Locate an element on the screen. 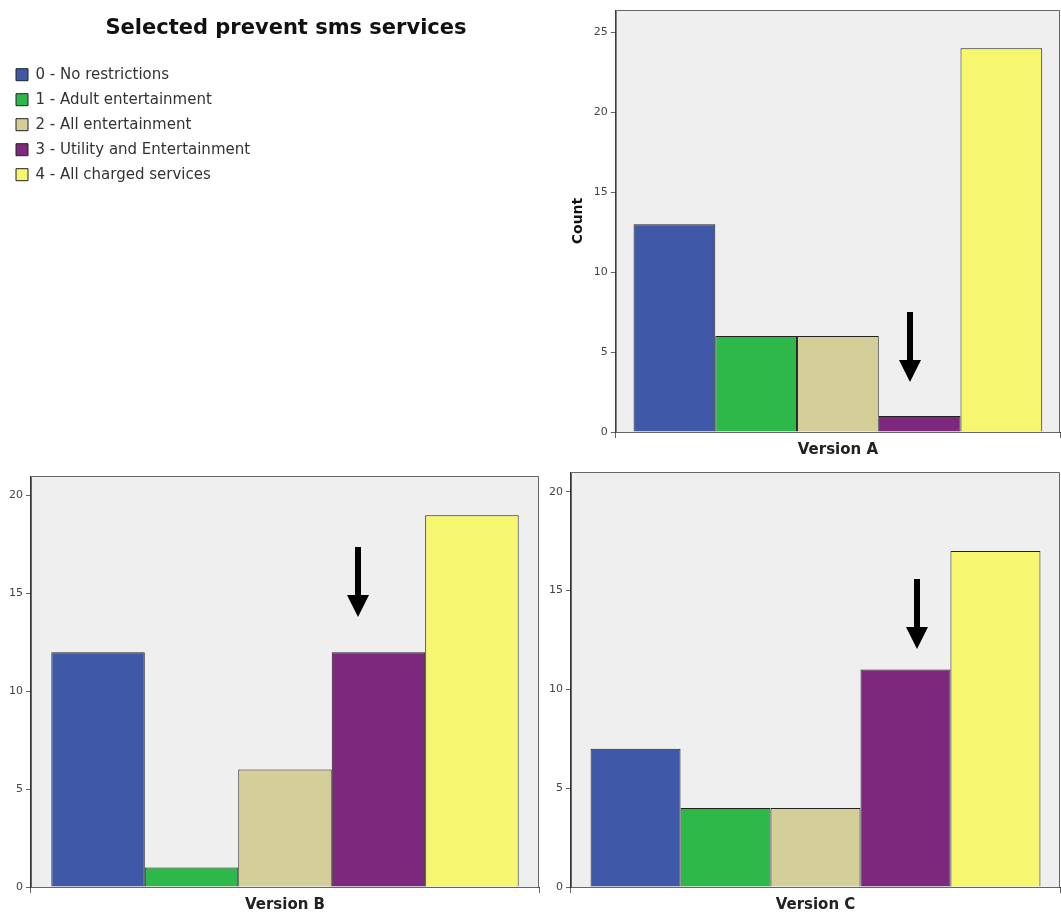 The width and height of the screenshot is (1061, 917). x-tick-label: Version B is located at coordinates (285, 903).